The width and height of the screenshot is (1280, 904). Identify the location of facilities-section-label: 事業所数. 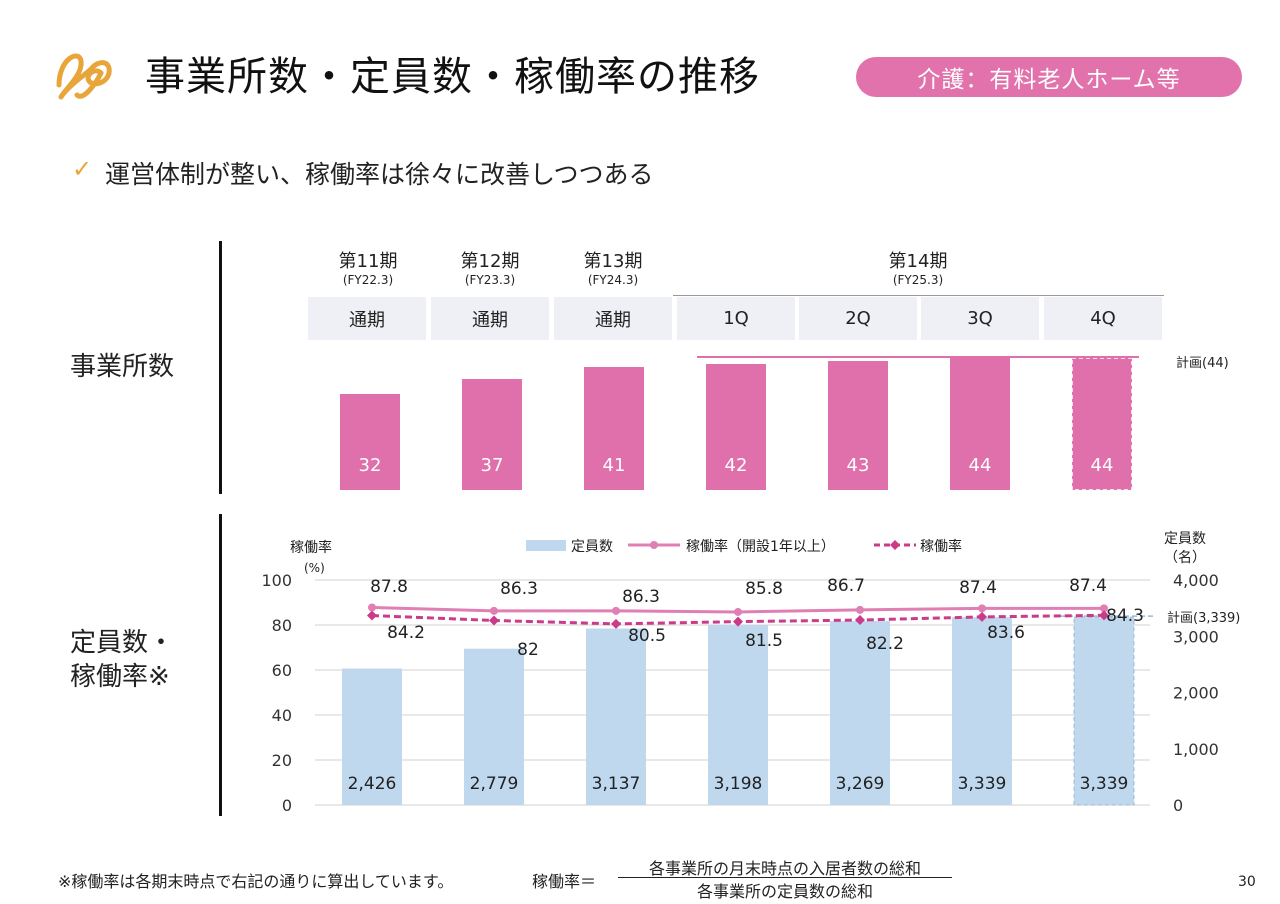
(122, 367).